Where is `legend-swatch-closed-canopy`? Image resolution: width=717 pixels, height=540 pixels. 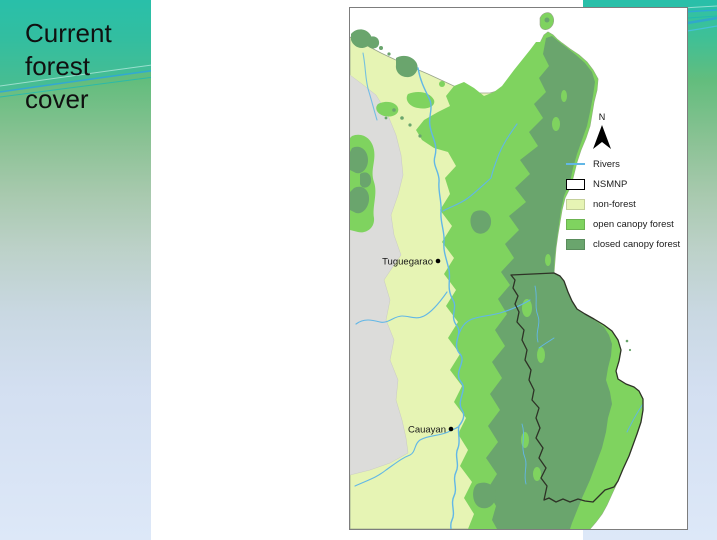
legend-swatch-closed-canopy is located at coordinates (575, 244).